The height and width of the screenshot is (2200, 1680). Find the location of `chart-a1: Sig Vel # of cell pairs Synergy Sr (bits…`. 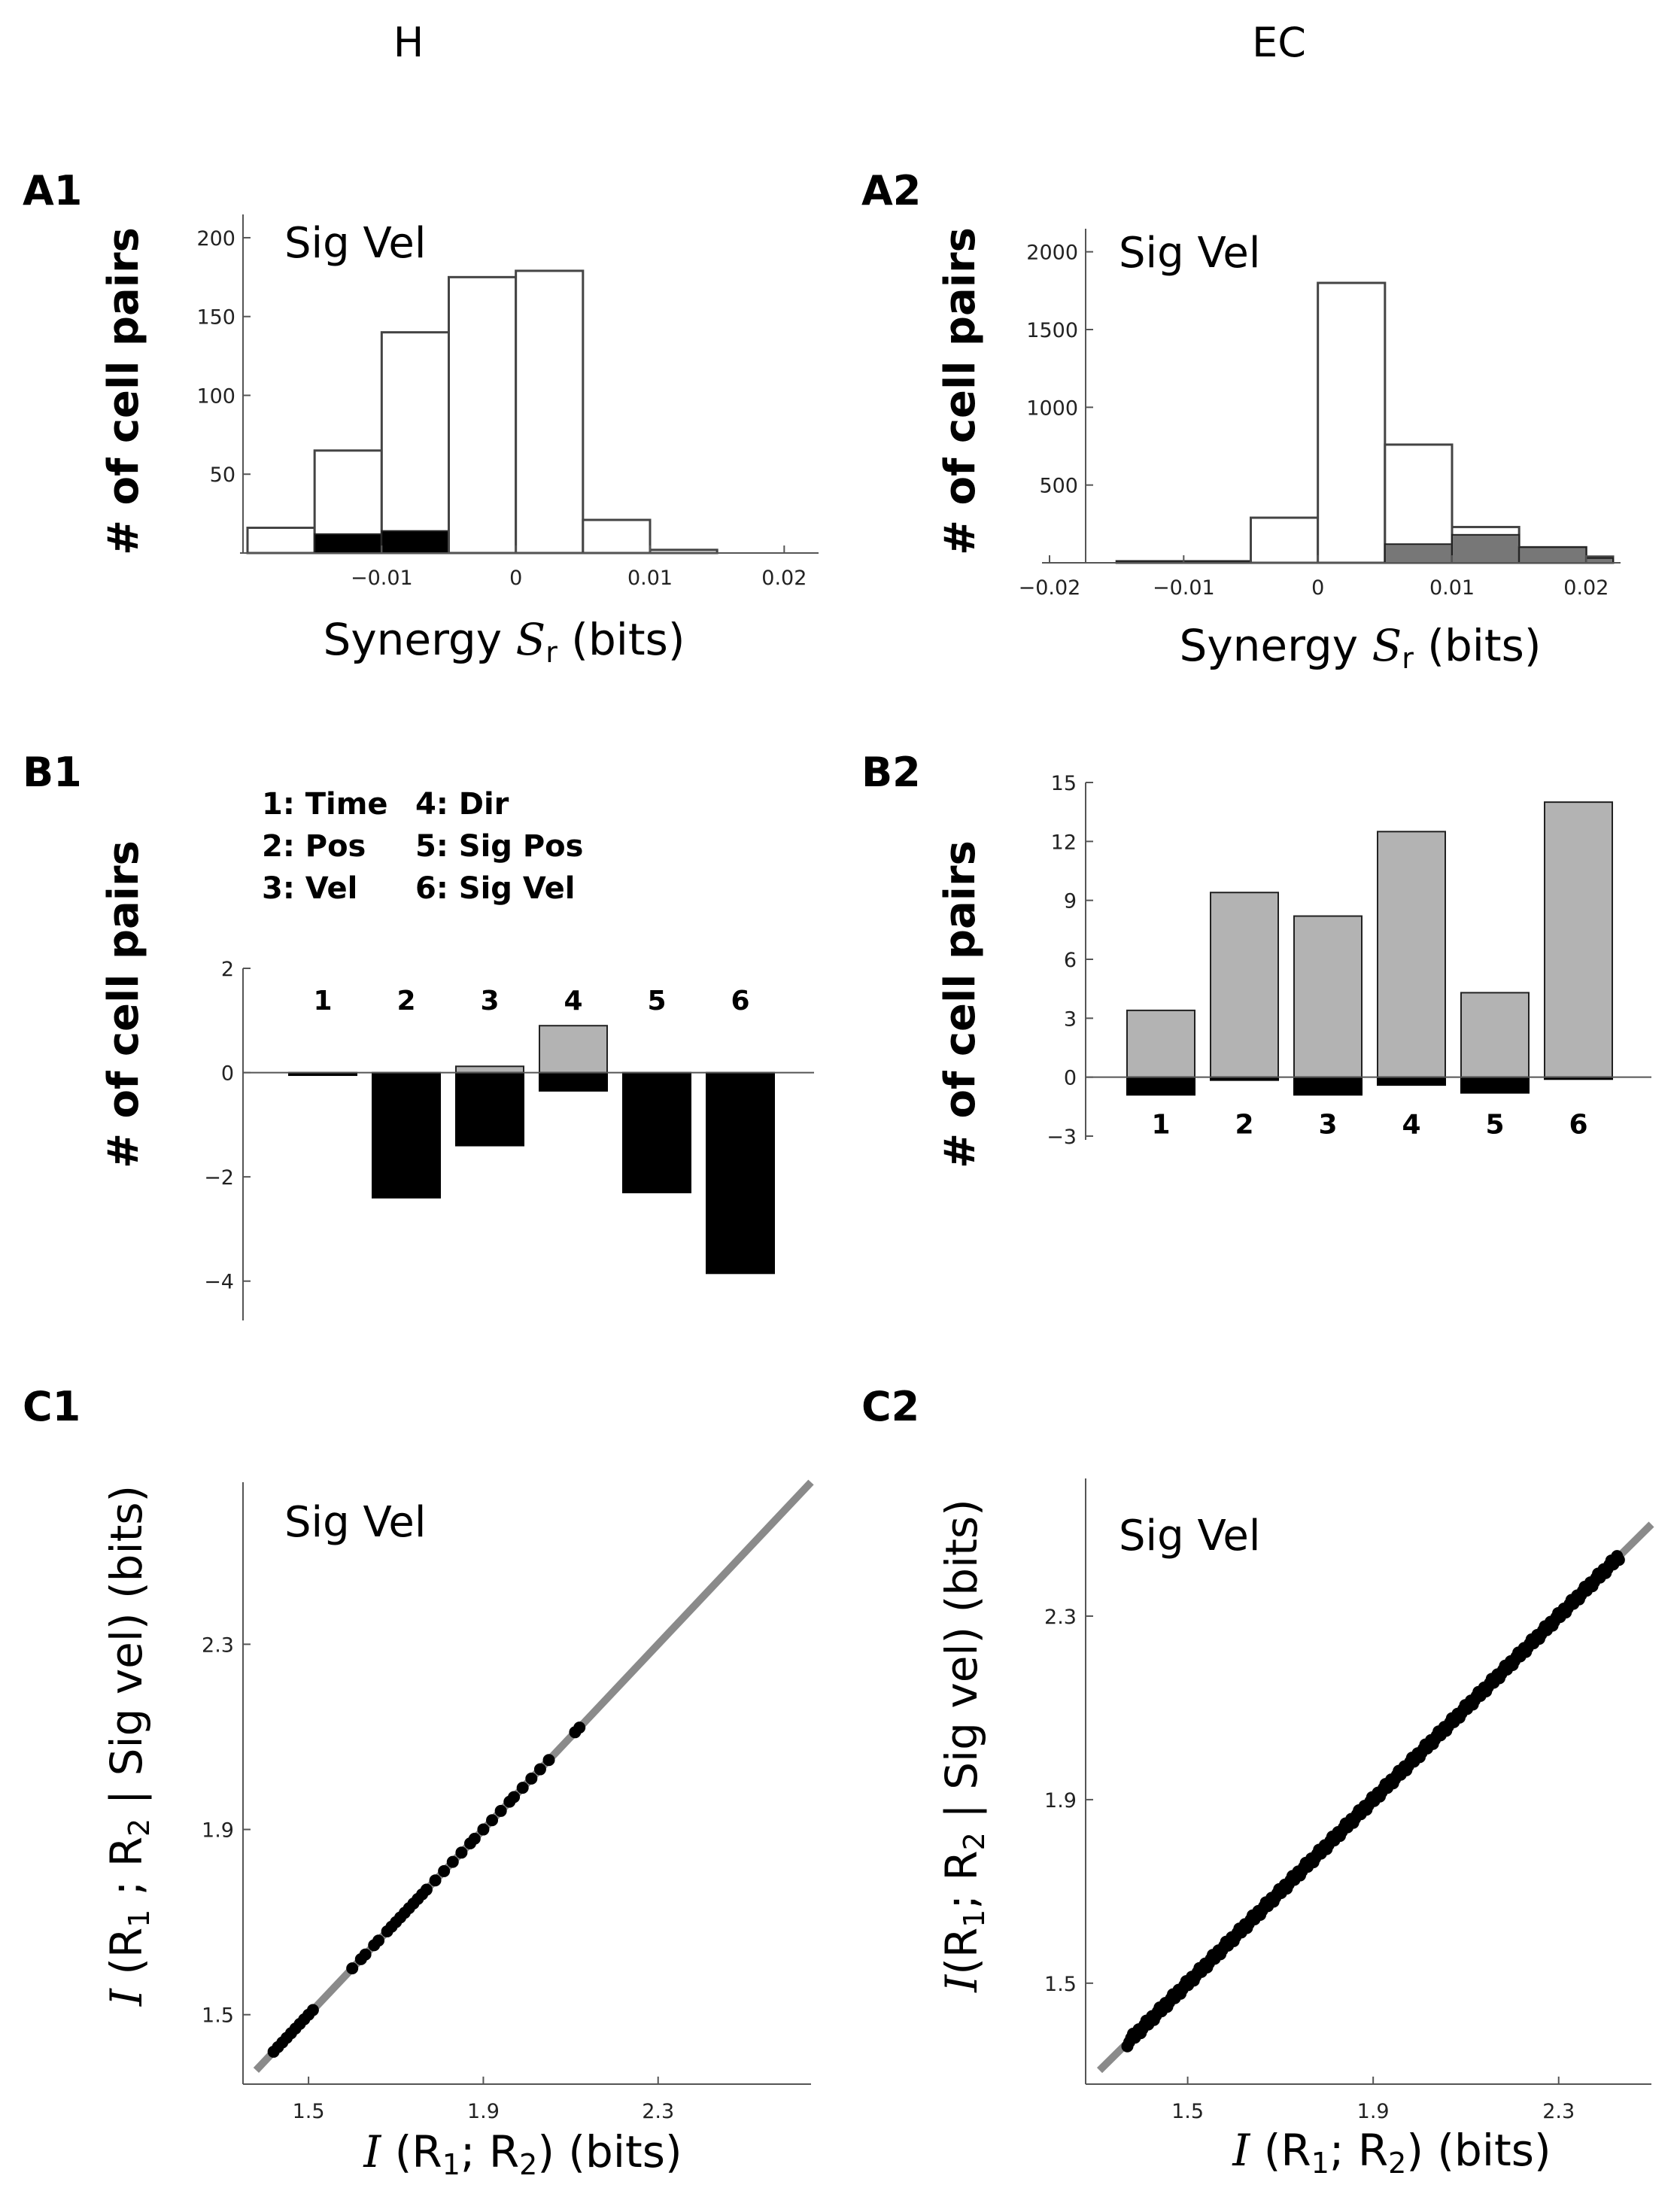

chart-a1: Sig Vel # of cell pairs Synergy Sr (bits… is located at coordinates (459, 441).